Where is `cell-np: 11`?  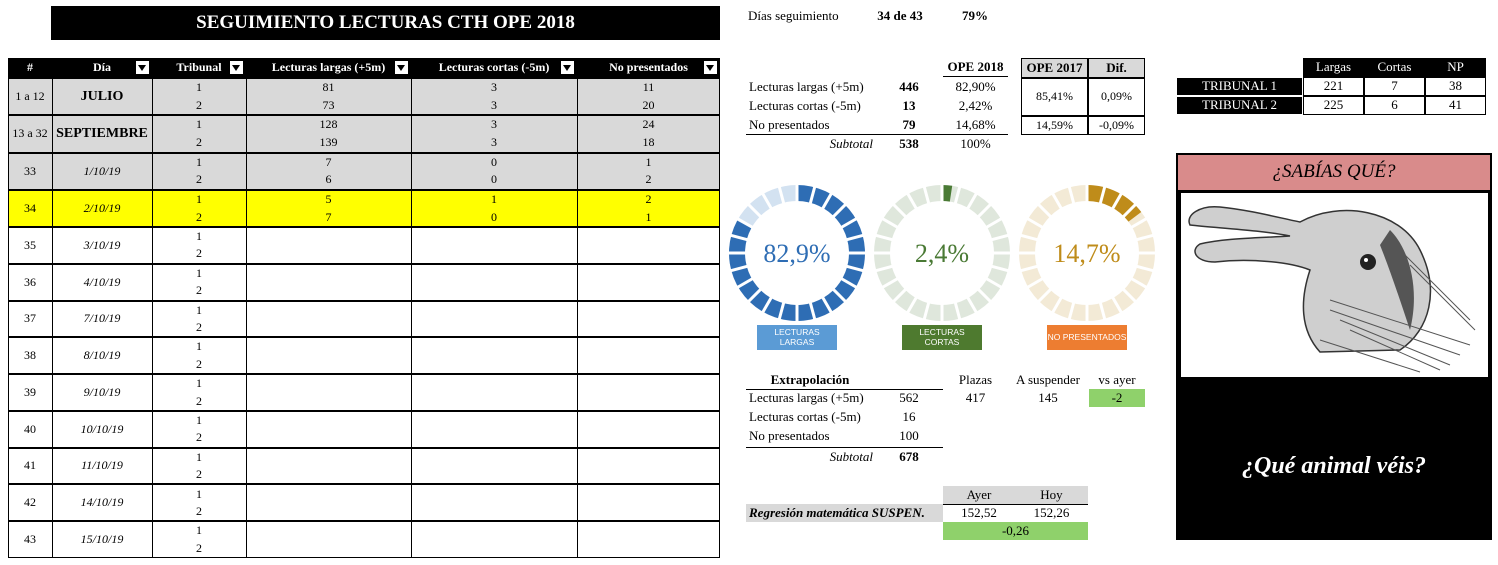 cell-np: 11 is located at coordinates (648, 87).